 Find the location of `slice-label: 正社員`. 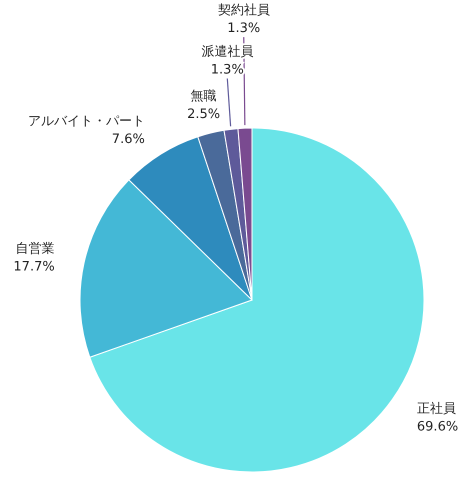

slice-label: 正社員 is located at coordinates (436, 409).